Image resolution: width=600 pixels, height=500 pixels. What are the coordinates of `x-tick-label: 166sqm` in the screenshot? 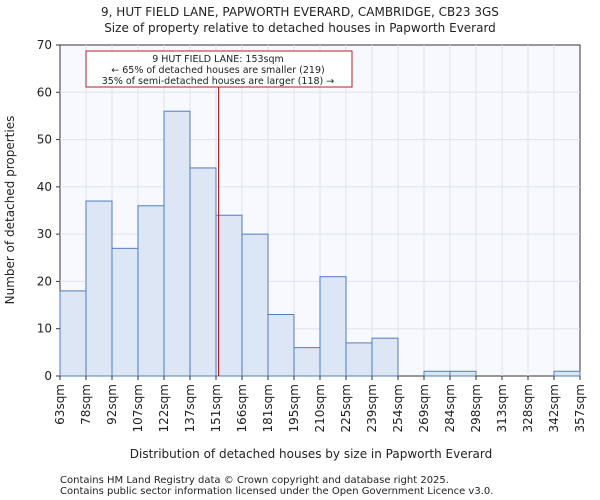 It's located at (242, 408).